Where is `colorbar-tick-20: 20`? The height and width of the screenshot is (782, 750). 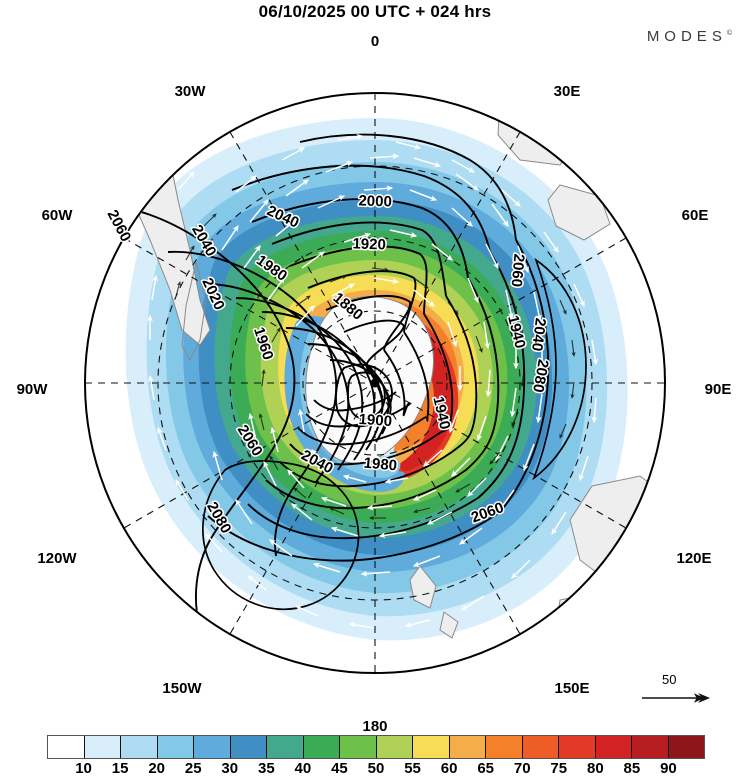 colorbar-tick-20: 20 is located at coordinates (156, 768).